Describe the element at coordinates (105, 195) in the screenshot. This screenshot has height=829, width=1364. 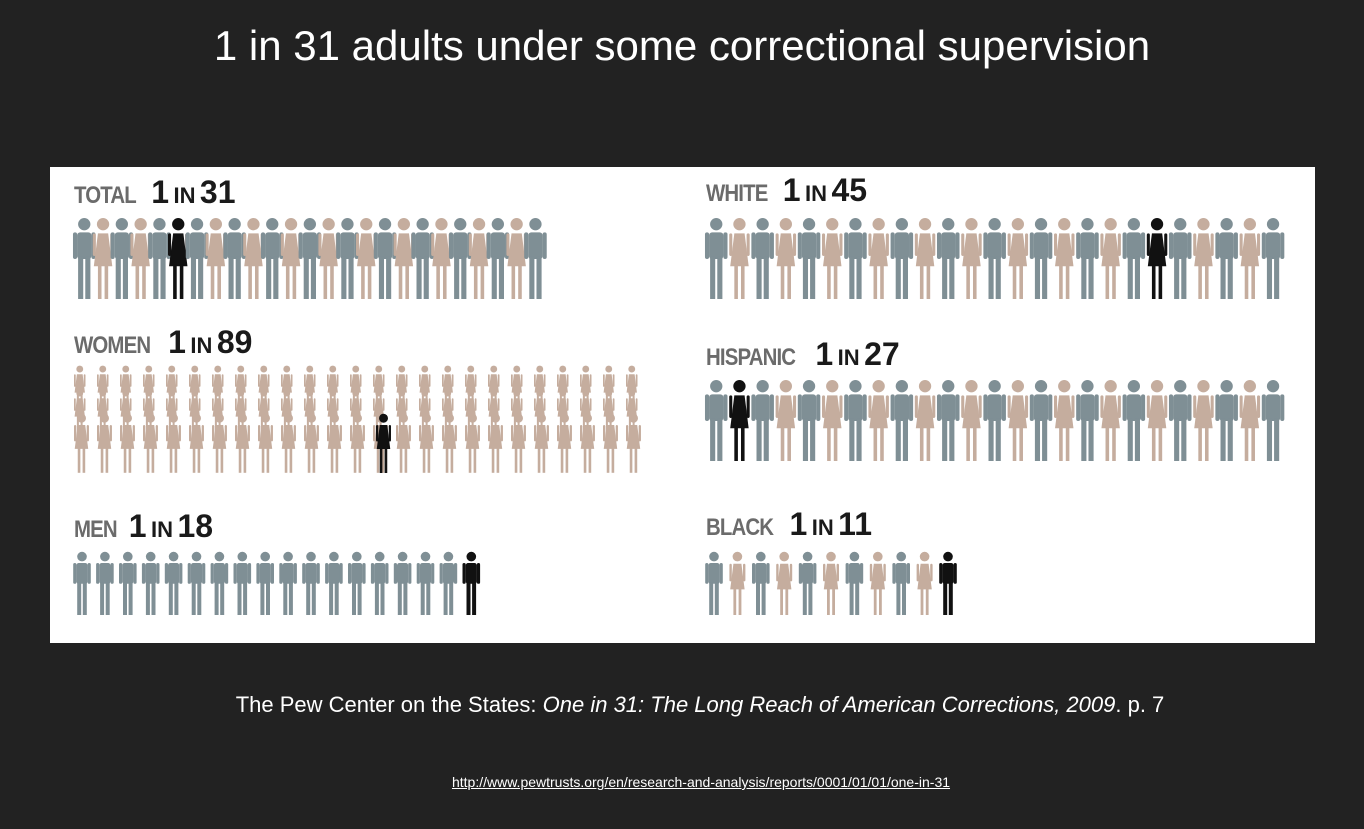
I see `category-label: TOTAL` at that location.